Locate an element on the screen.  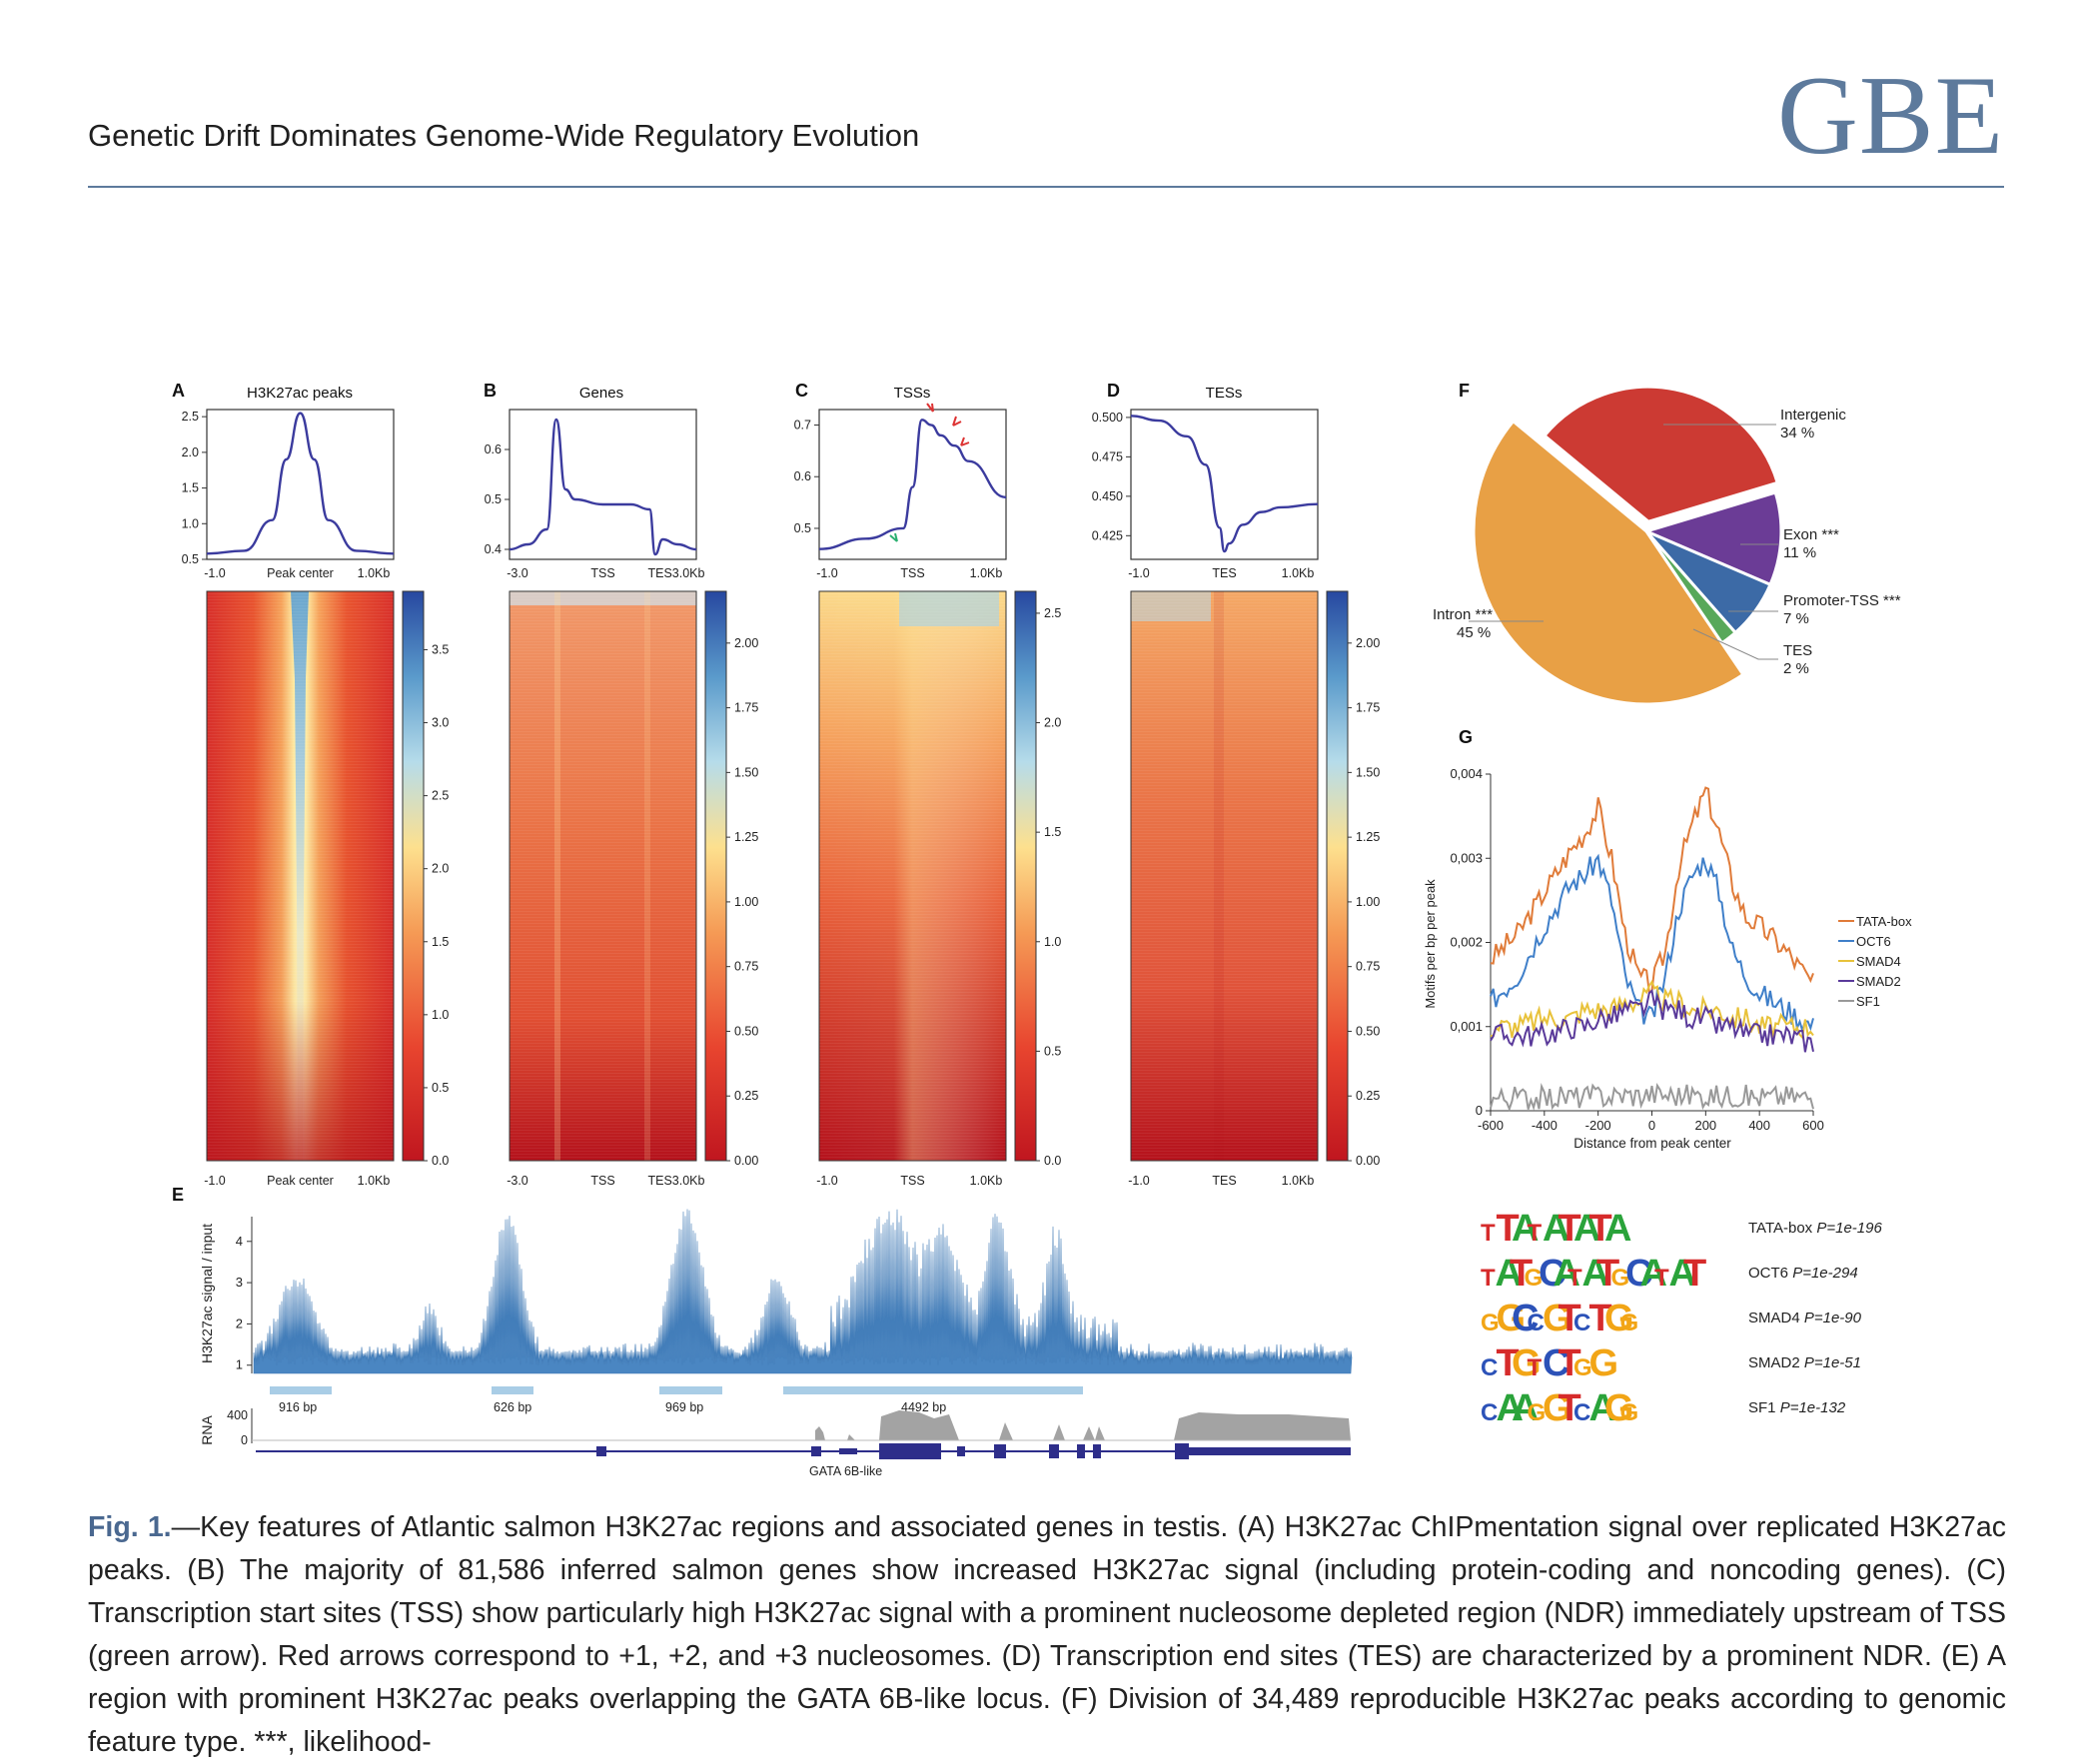
heatmap-b-xtick: TSS is located at coordinates (602, 1181).